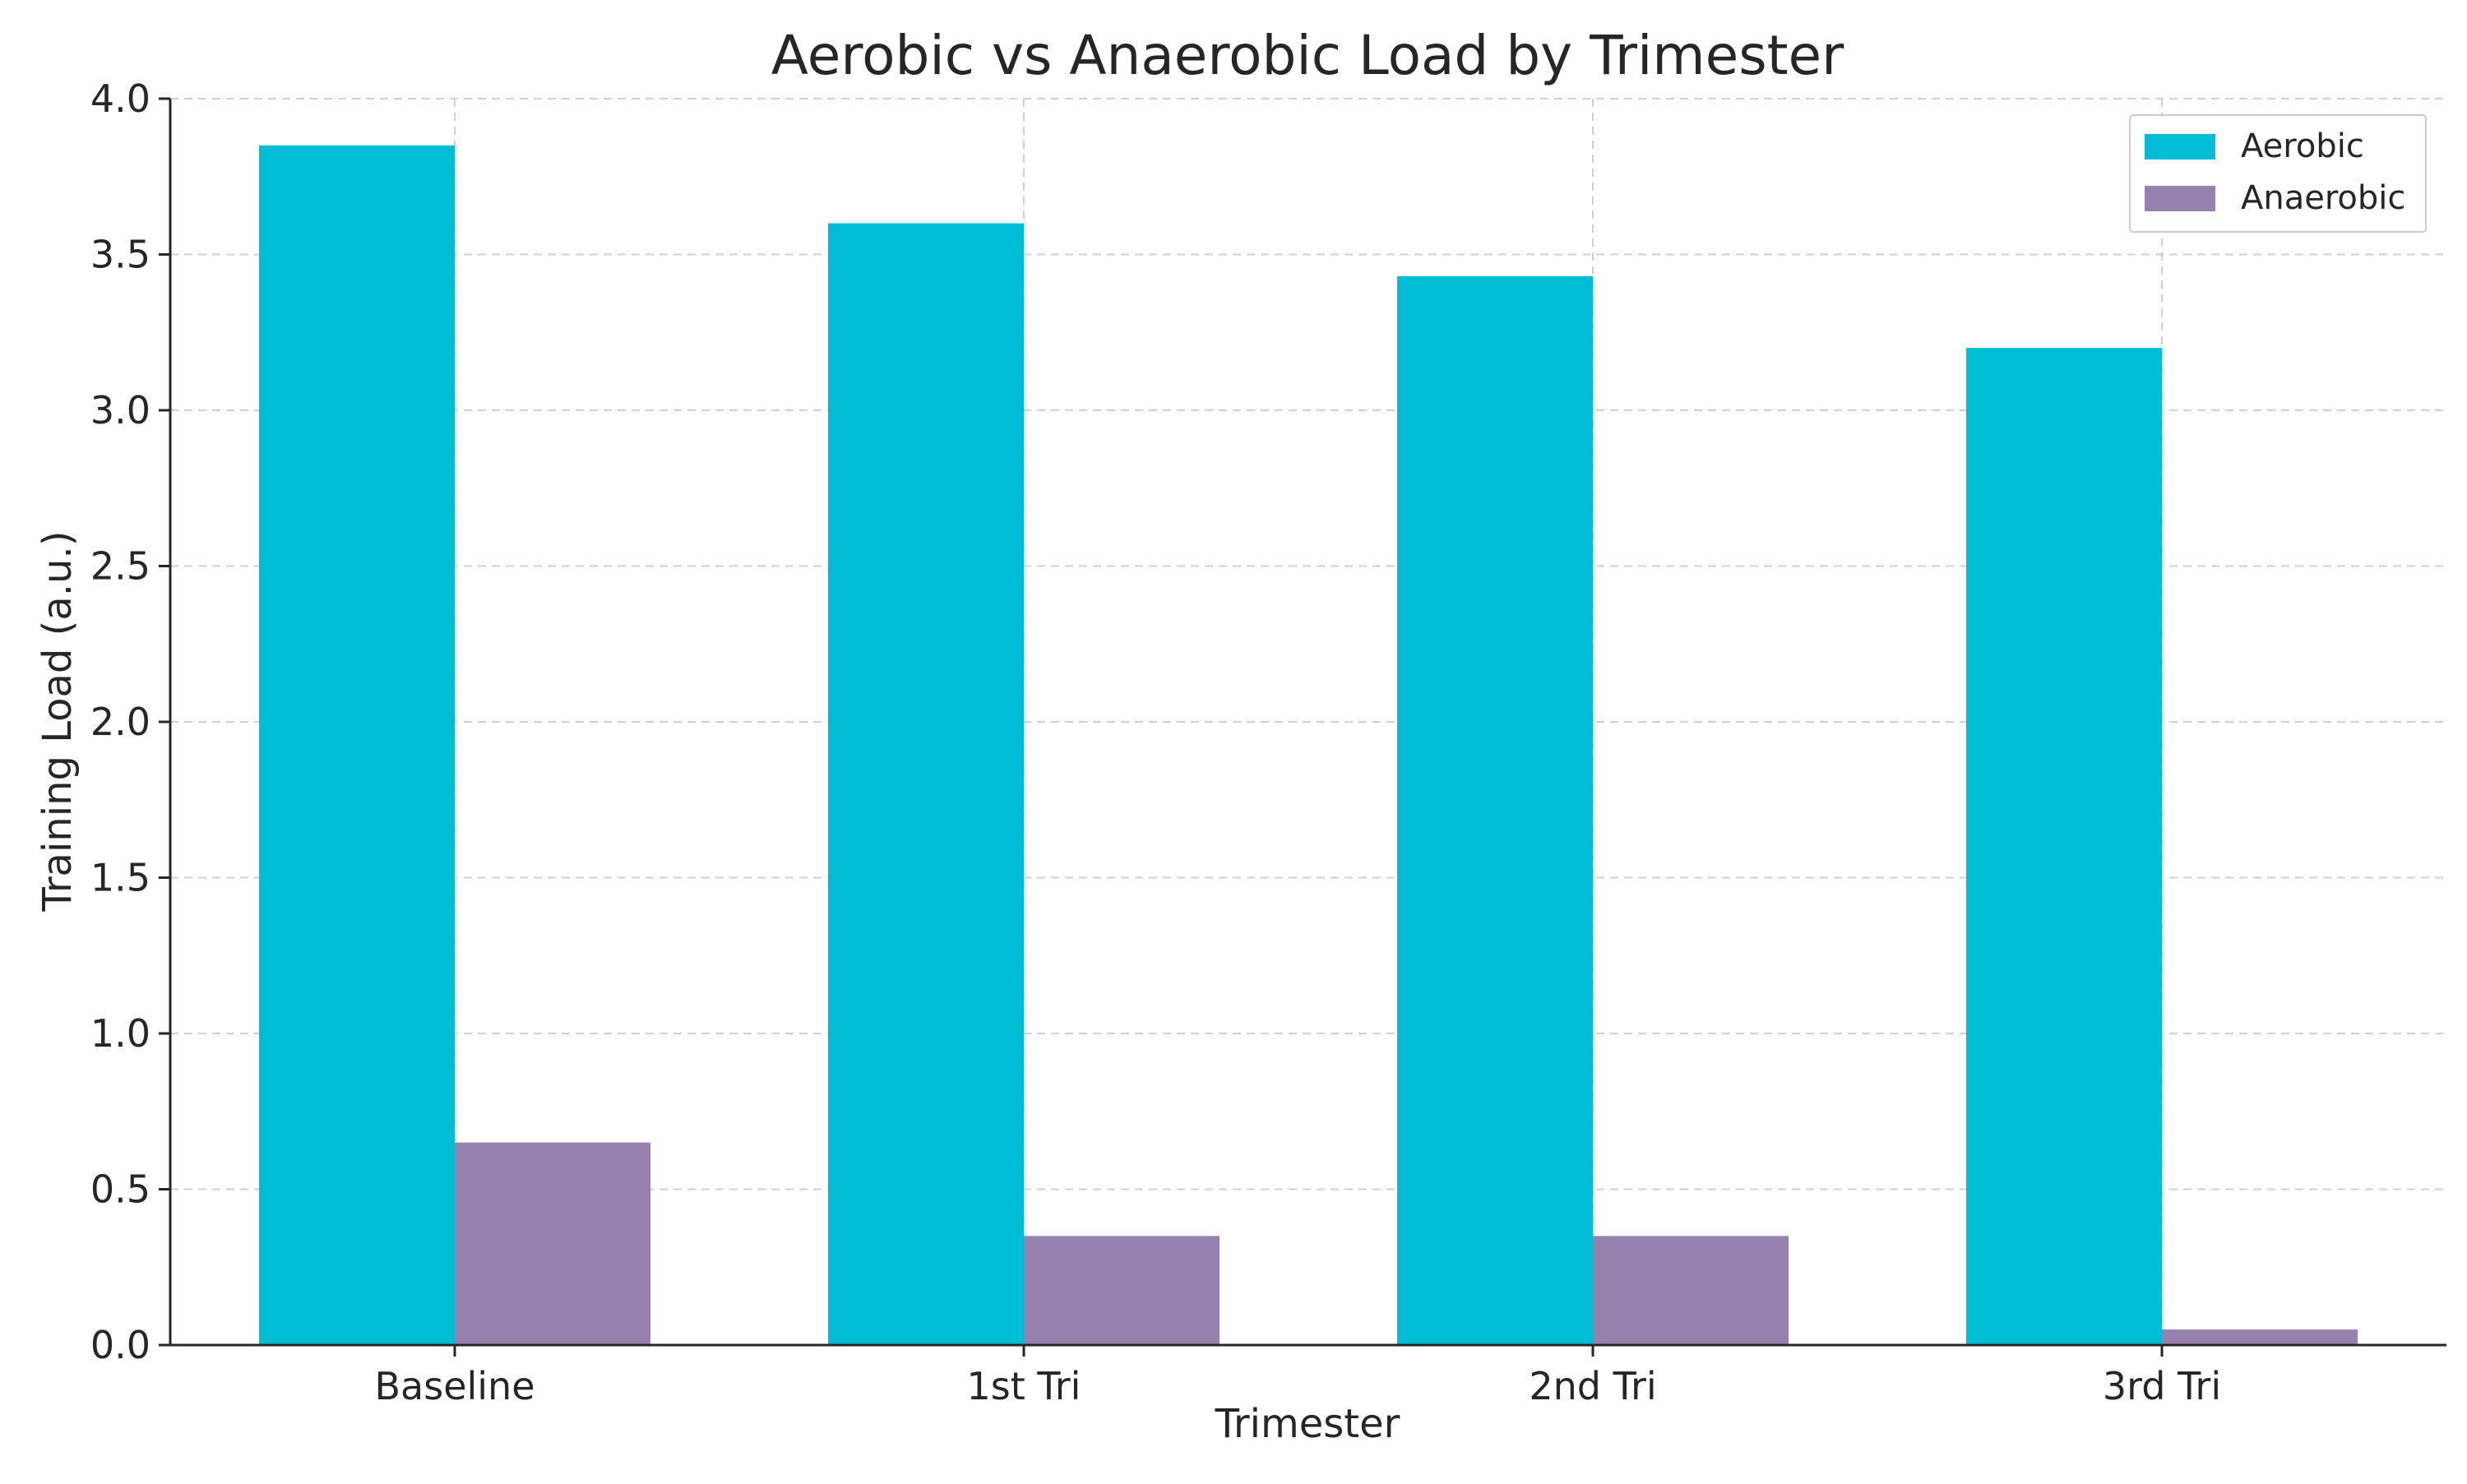  What do you see at coordinates (357, 746) in the screenshot?
I see `bar-aerobic-baseline` at bounding box center [357, 746].